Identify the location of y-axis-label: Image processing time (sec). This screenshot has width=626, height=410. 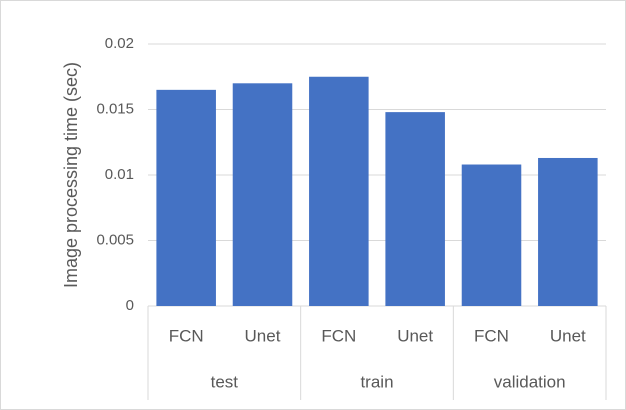
(71, 175).